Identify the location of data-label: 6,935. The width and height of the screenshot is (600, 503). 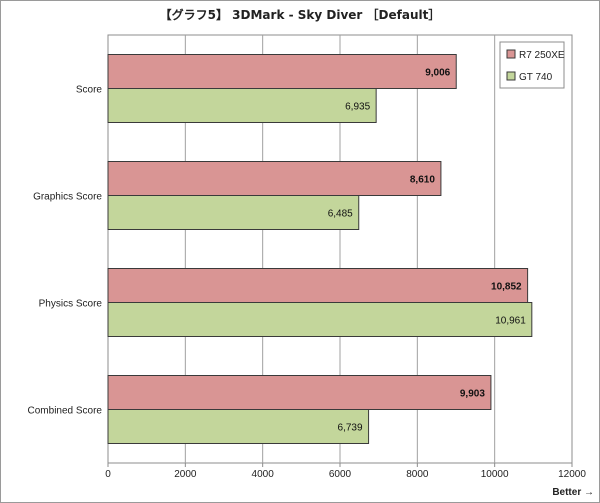
(357, 107).